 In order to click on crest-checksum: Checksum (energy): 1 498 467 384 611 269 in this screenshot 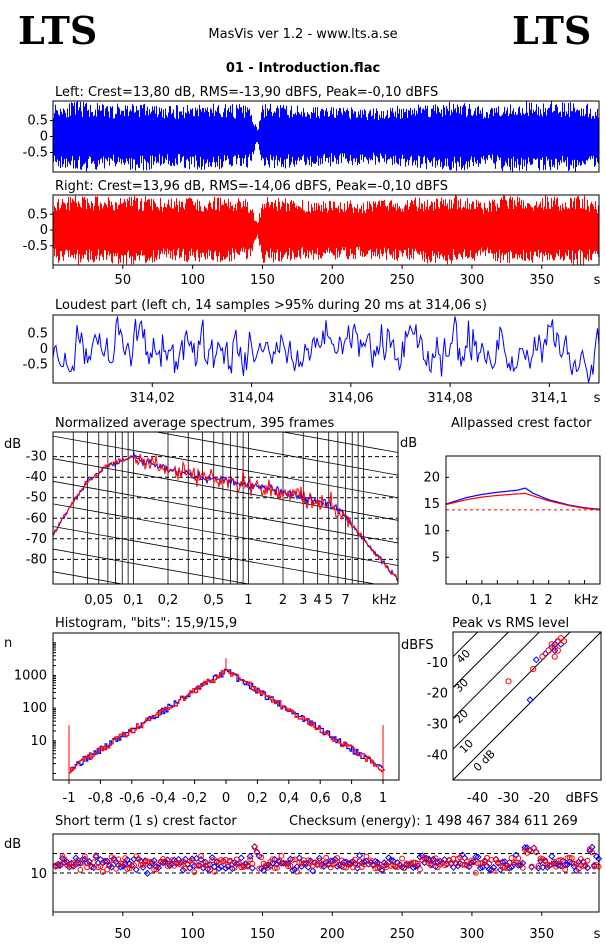, I will do `click(433, 821)`.